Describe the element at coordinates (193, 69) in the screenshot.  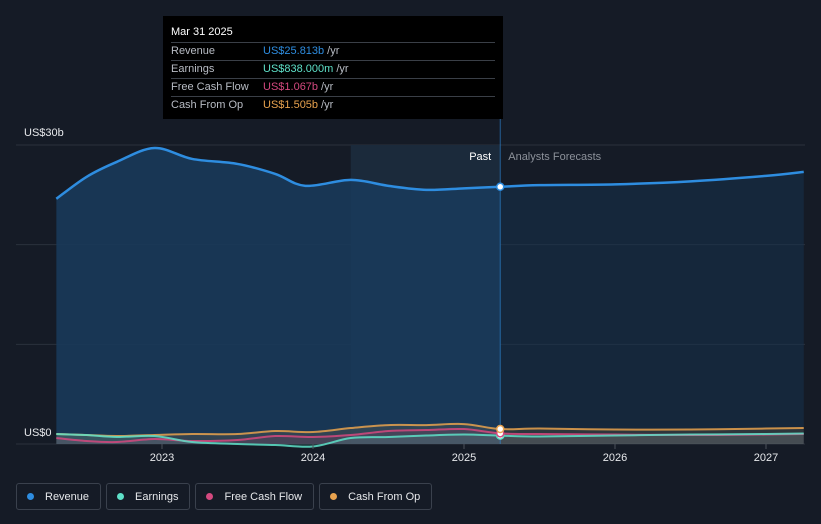
I see `tooltip-label: Earnings` at that location.